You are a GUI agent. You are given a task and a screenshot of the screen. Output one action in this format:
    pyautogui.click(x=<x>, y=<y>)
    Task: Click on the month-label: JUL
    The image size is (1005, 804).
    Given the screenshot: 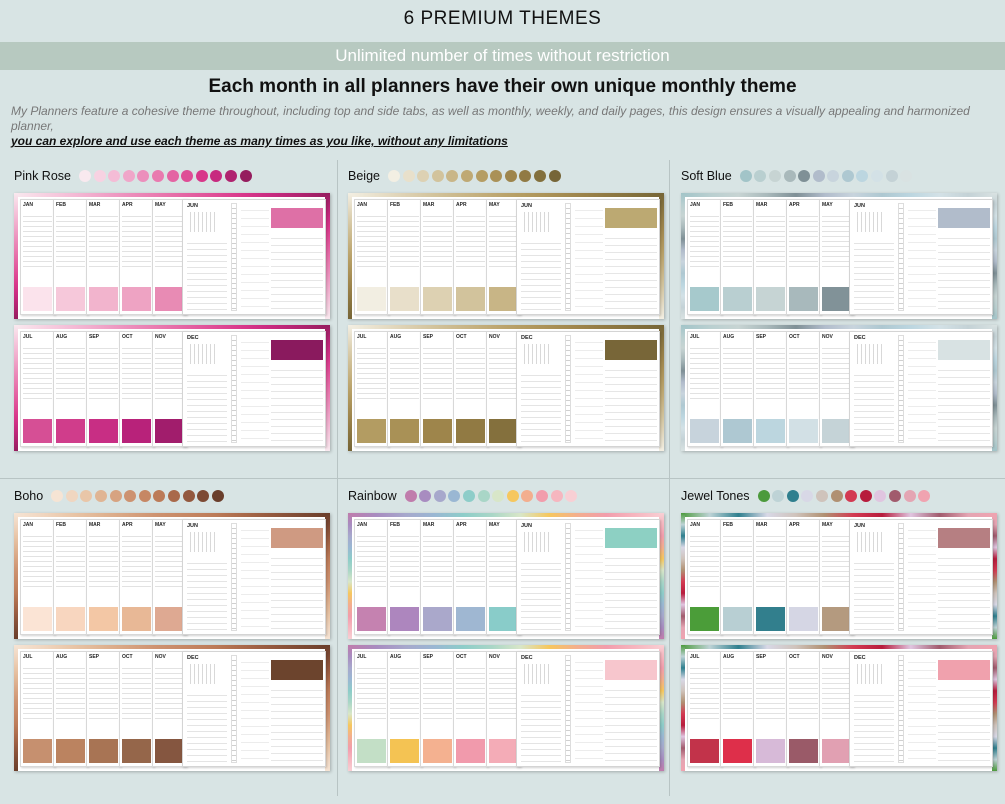 What is the action you would take?
    pyautogui.click(x=362, y=337)
    